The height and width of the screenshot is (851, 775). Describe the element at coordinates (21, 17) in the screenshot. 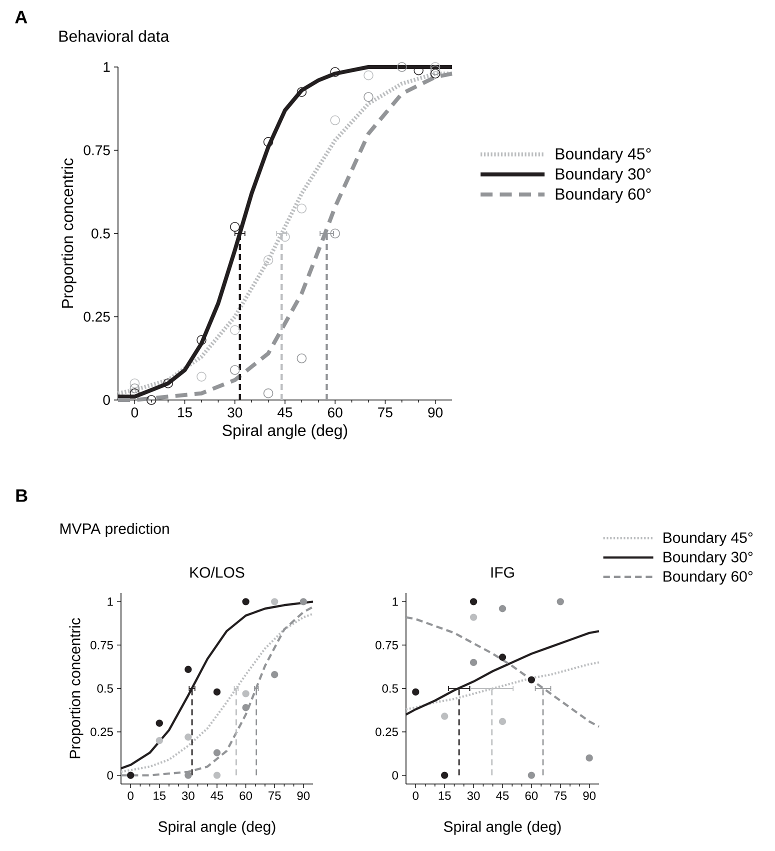

I see `text: A` at that location.